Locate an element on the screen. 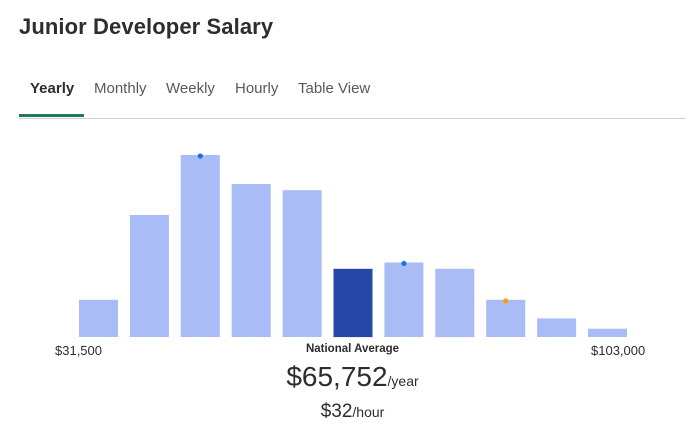 This screenshot has height=434, width=700. hourly-rate-value: $32 is located at coordinates (336, 411).